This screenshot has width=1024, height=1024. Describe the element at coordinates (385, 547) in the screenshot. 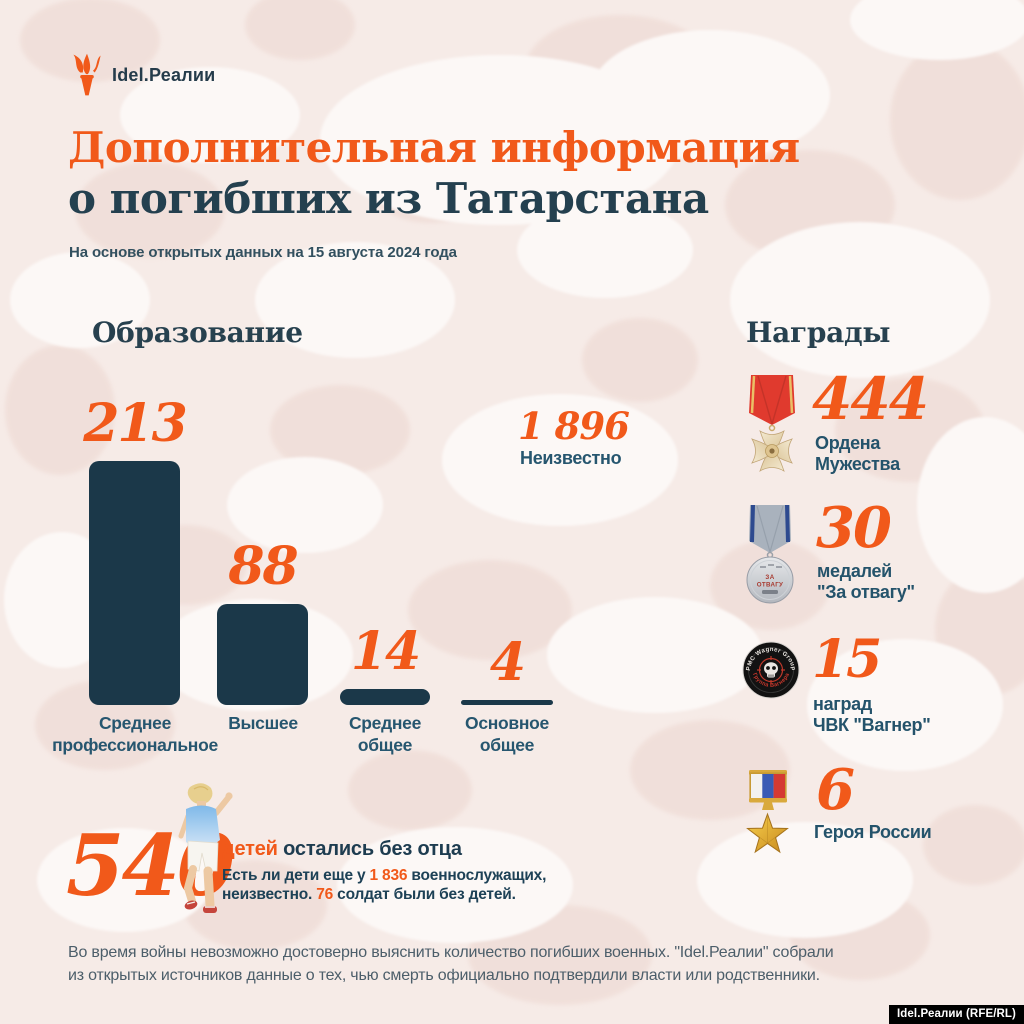

I see `bar-column-srednee-obschee: 14` at that location.